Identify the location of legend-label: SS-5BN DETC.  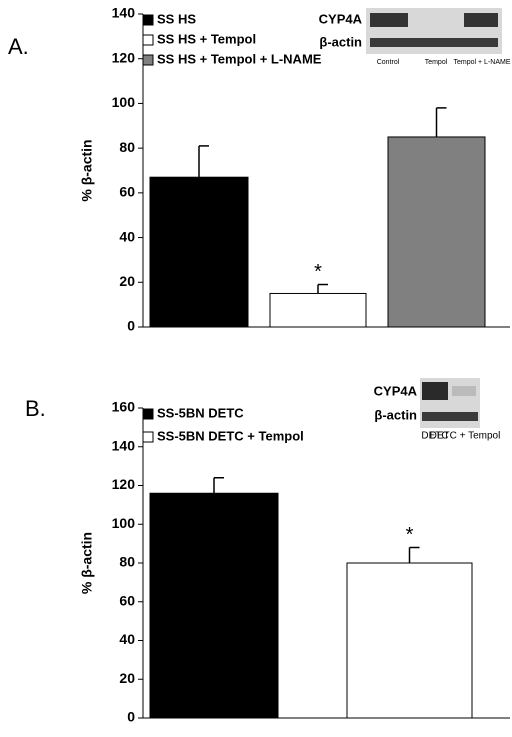
(200, 412).